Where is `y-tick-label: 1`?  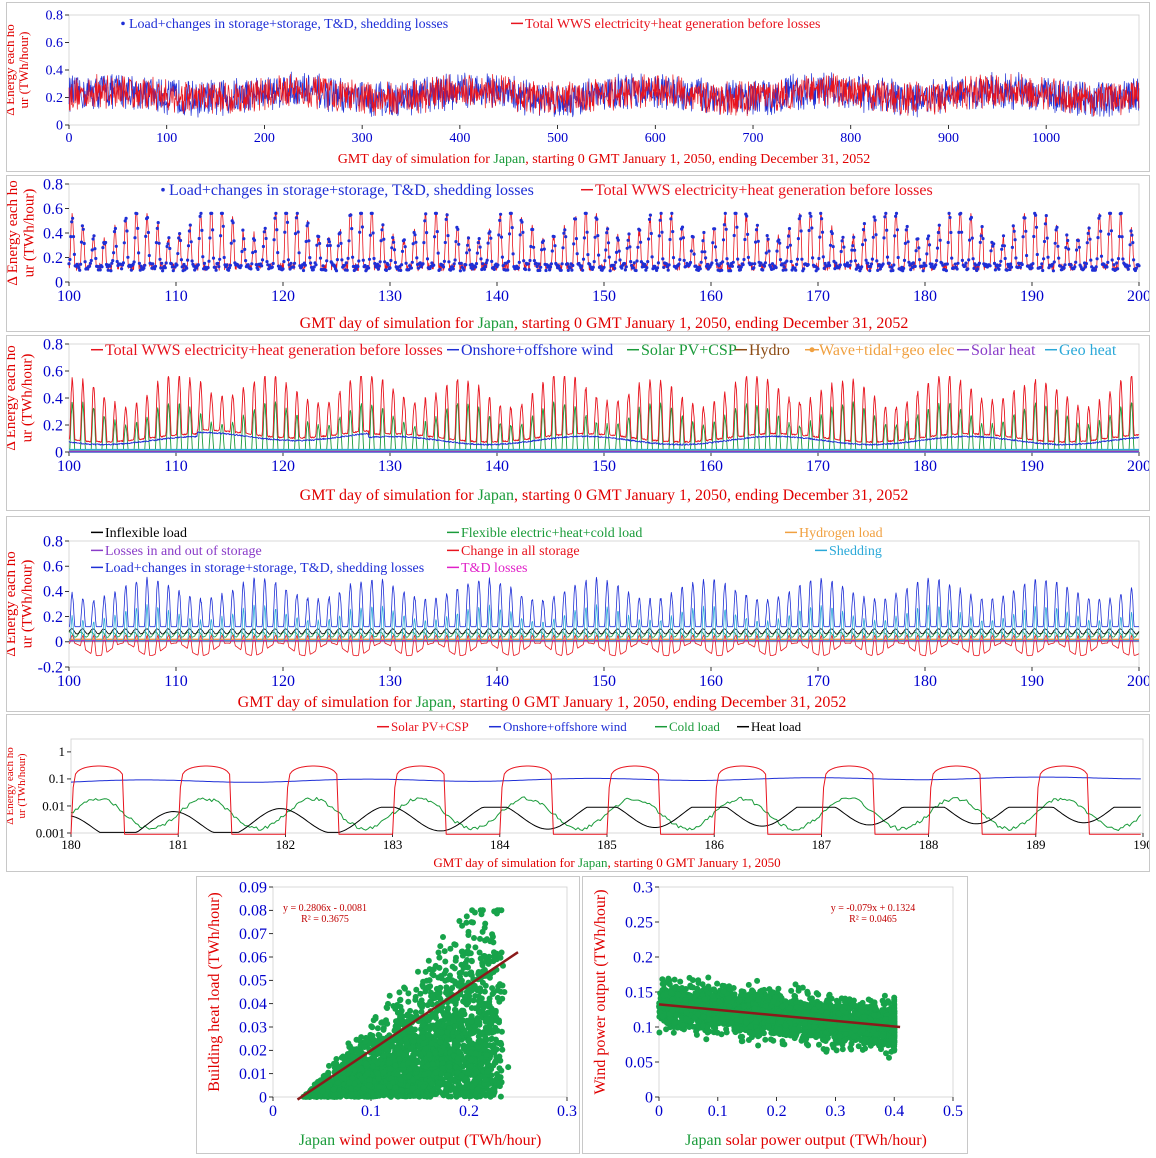
y-tick-label: 1 is located at coordinates (62, 751).